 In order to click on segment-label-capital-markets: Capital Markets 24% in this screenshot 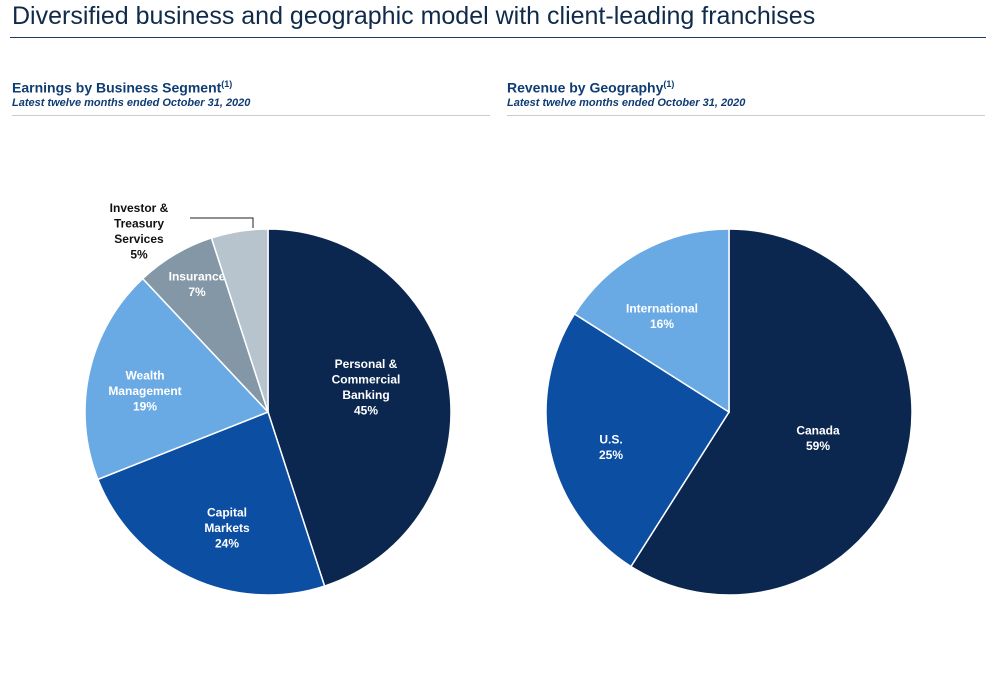, I will do `click(227, 528)`.